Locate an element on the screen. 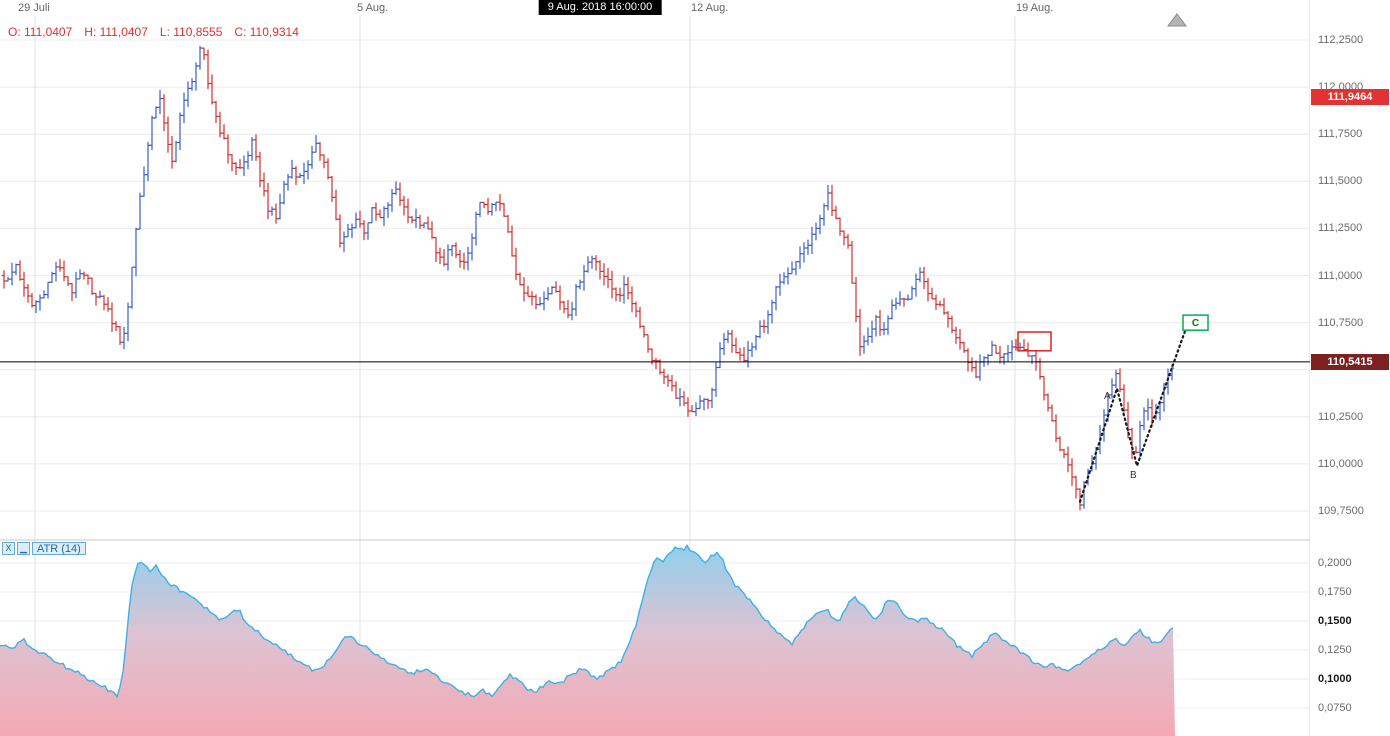 The width and height of the screenshot is (1390, 736). entry-box-annotation is located at coordinates (1034, 341).